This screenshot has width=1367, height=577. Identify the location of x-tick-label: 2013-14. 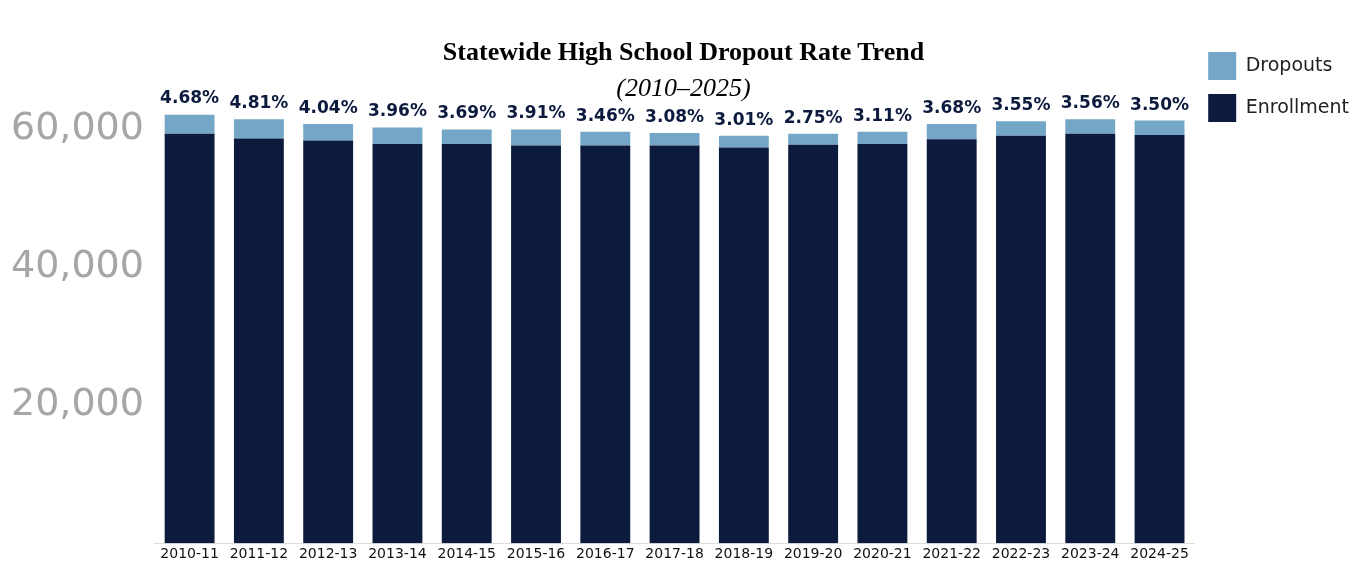
(397, 553).